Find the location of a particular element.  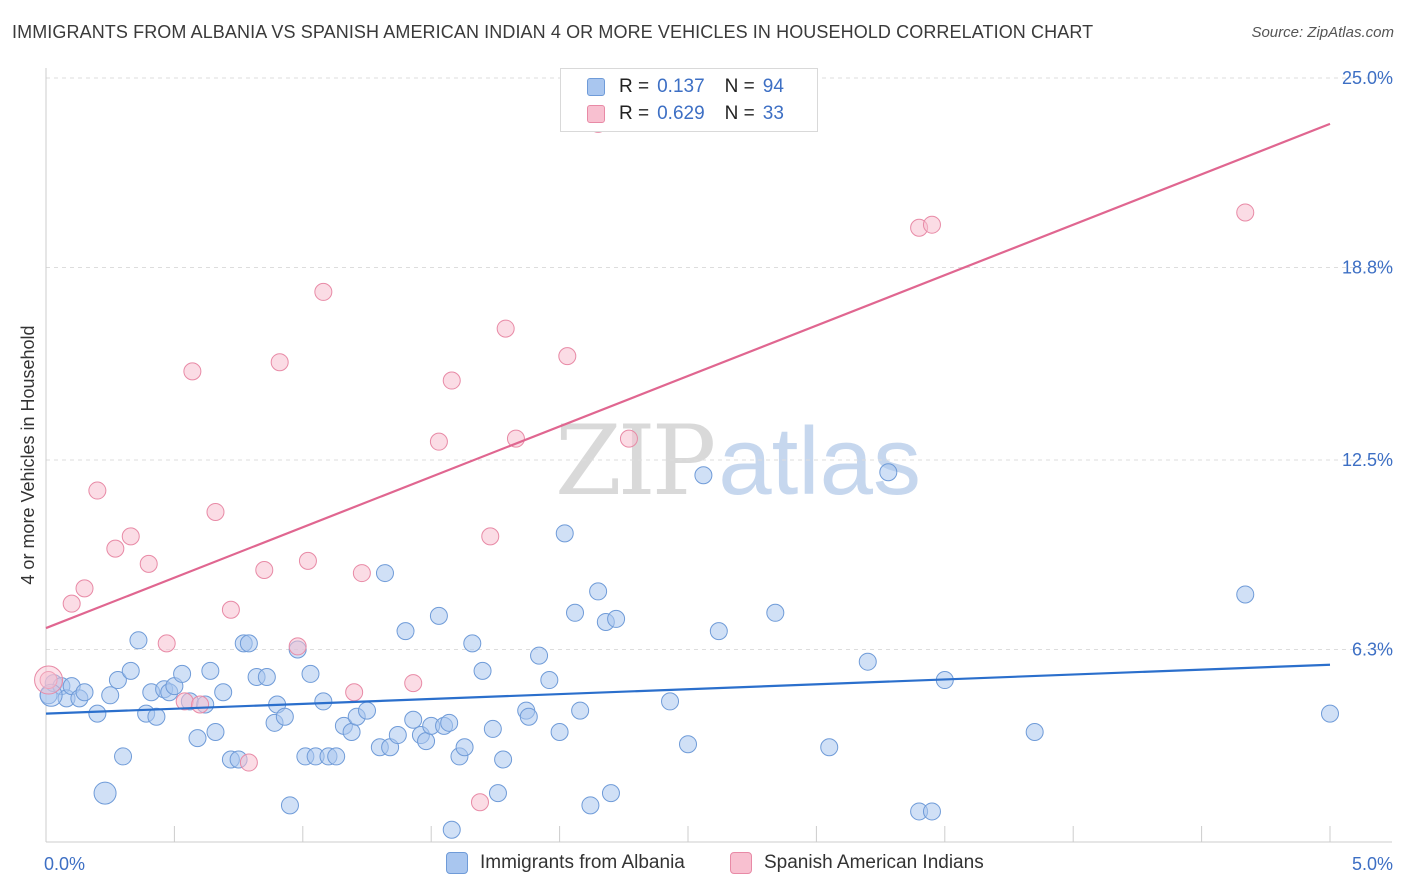

x-tick-labels: 0.0% 5.0% is located at coordinates (718, 864).